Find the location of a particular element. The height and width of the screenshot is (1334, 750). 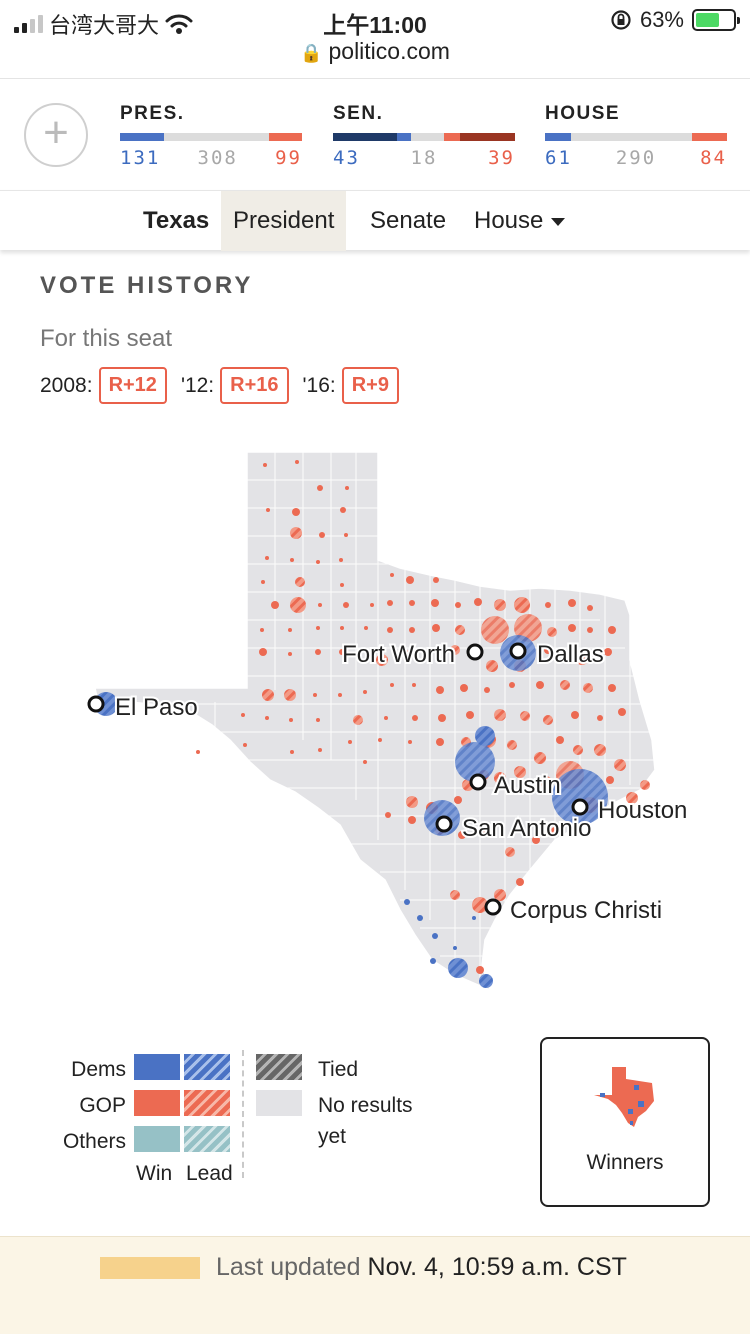

race-senate: SEN. 43 18 39 is located at coordinates (424, 136).